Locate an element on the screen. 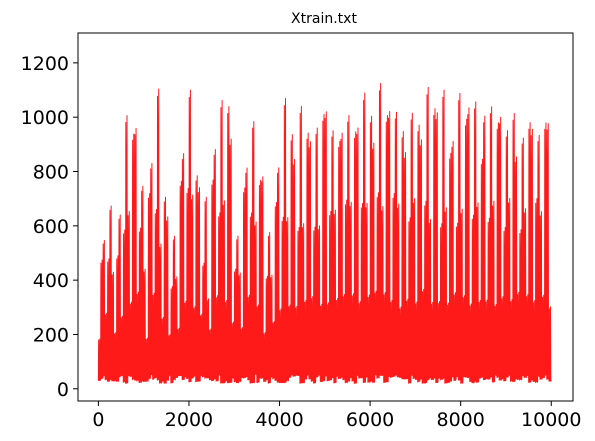  y-tick-label: 0 is located at coordinates (63, 390).